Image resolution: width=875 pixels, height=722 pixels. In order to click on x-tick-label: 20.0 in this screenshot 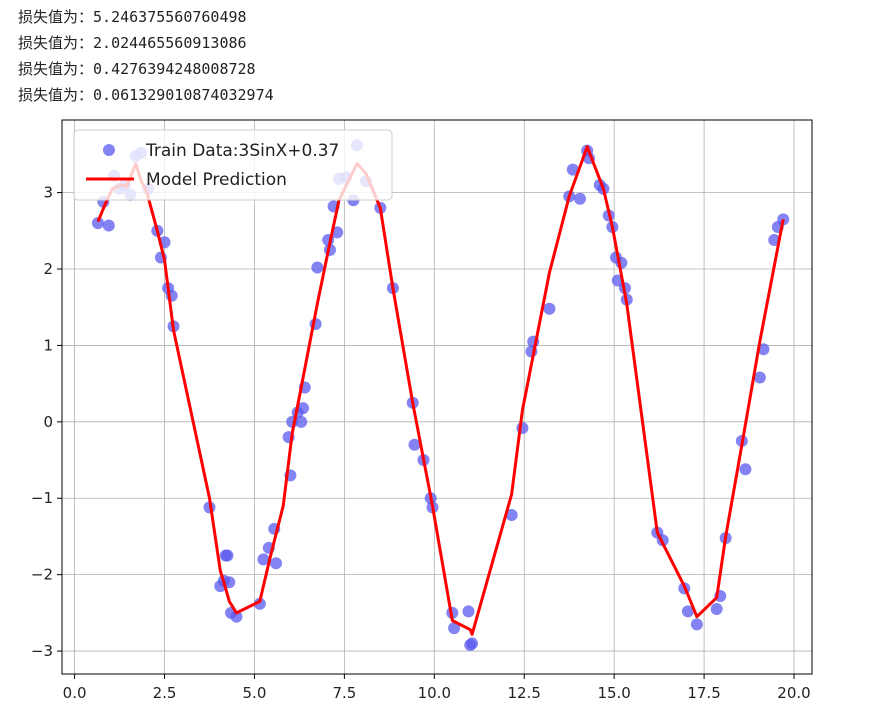, I will do `click(793, 693)`.